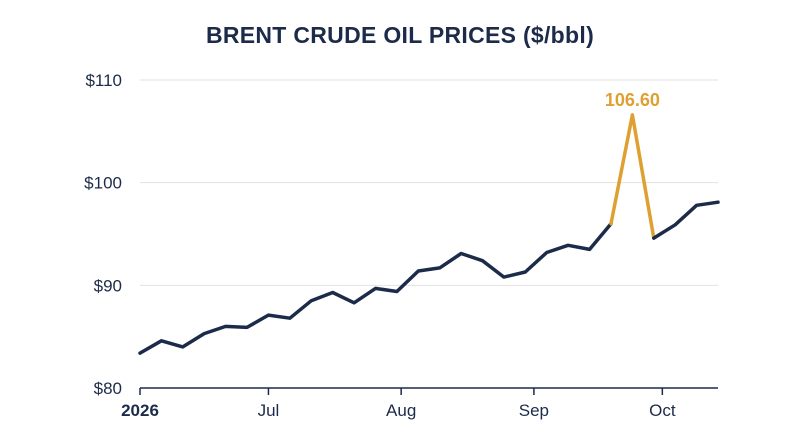 This screenshot has height=447, width=800. What do you see at coordinates (534, 410) in the screenshot?
I see `x-tick-label: Sep` at bounding box center [534, 410].